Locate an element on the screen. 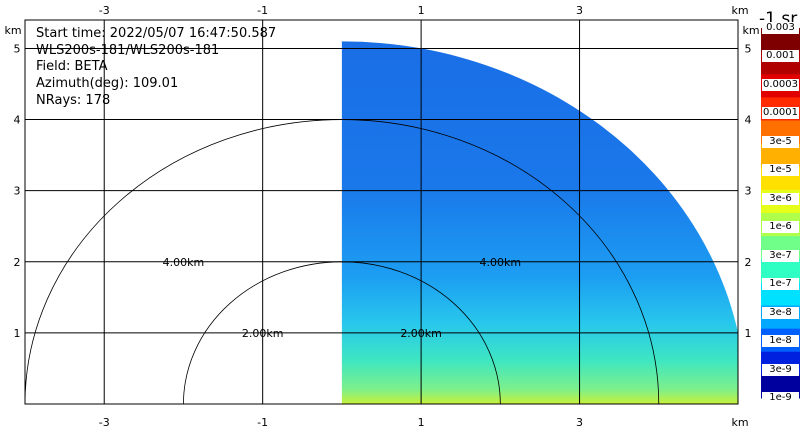  info-nrays: NRays: 178 is located at coordinates (73, 100).